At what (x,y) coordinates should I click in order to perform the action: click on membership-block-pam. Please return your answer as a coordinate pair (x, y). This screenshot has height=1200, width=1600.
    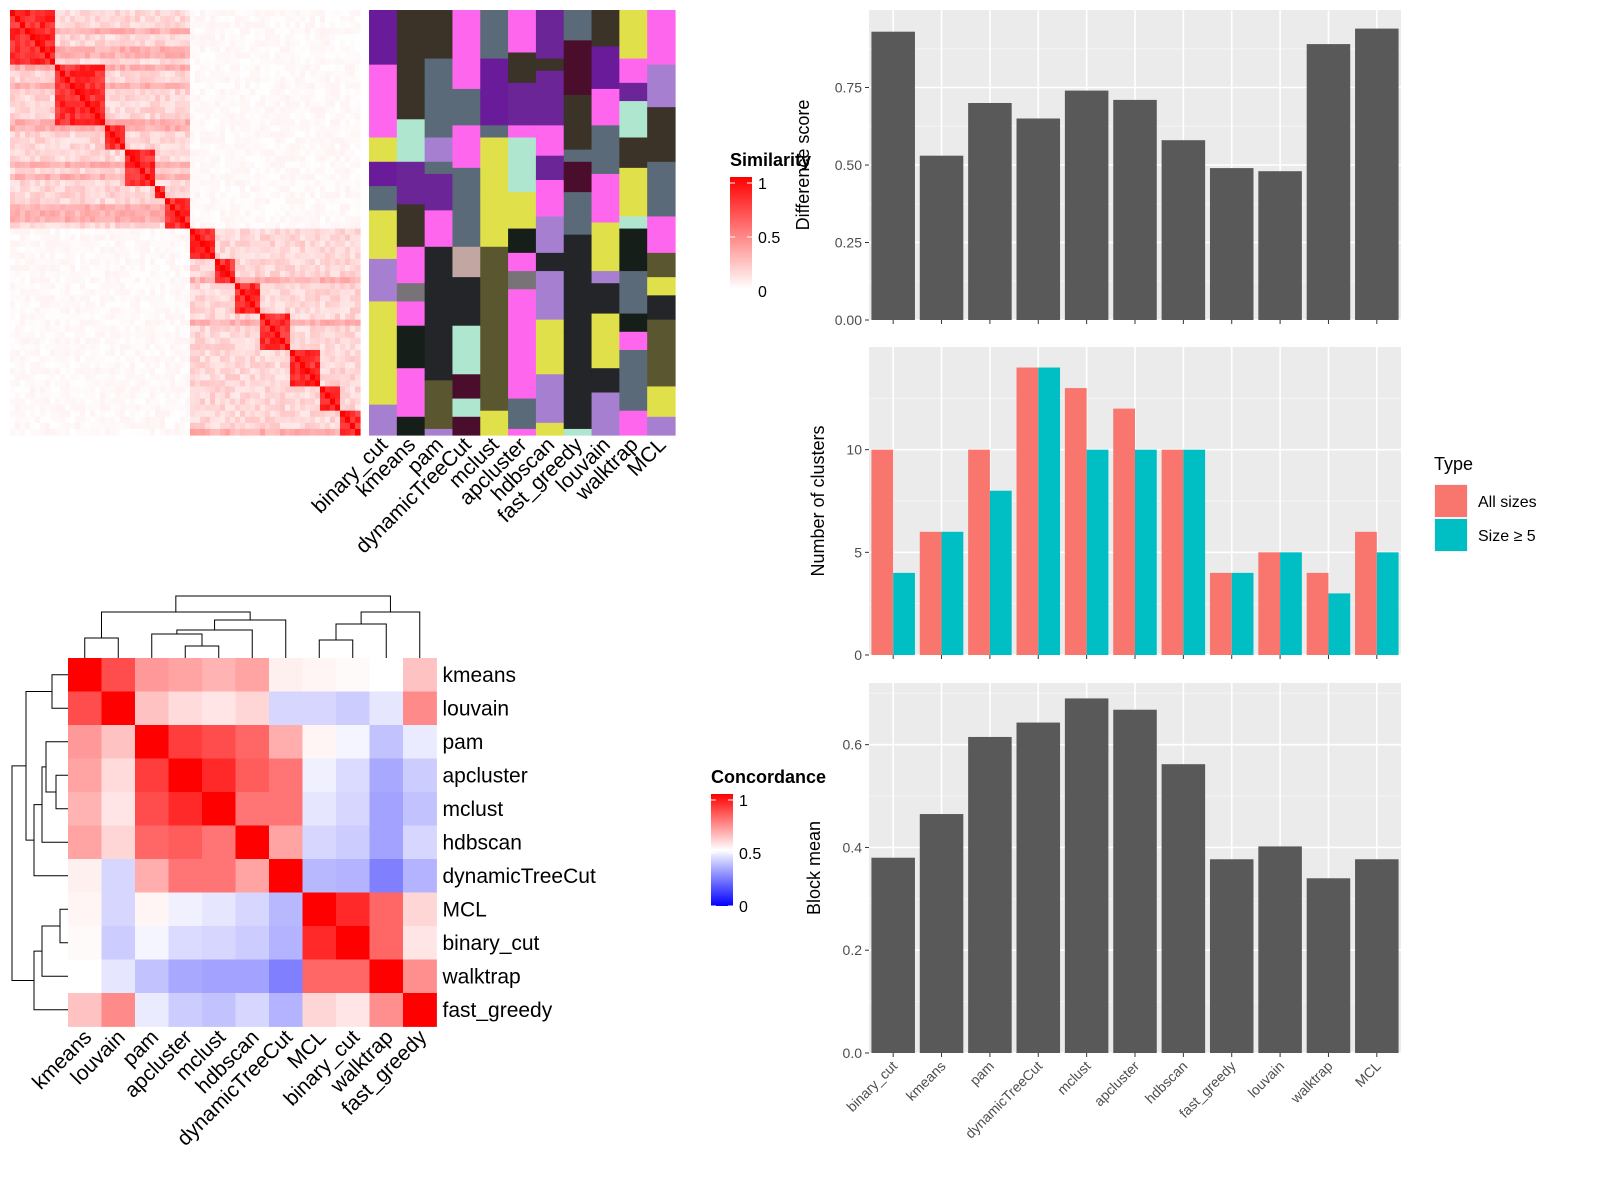
    Looking at the image, I should click on (439, 229).